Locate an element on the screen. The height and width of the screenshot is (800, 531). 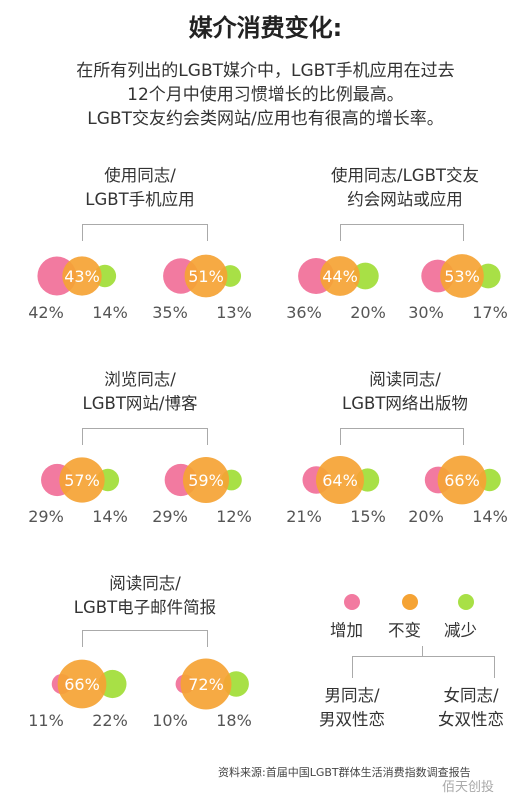
panel-4-group-1-same-label: 64% is located at coordinates (340, 480).